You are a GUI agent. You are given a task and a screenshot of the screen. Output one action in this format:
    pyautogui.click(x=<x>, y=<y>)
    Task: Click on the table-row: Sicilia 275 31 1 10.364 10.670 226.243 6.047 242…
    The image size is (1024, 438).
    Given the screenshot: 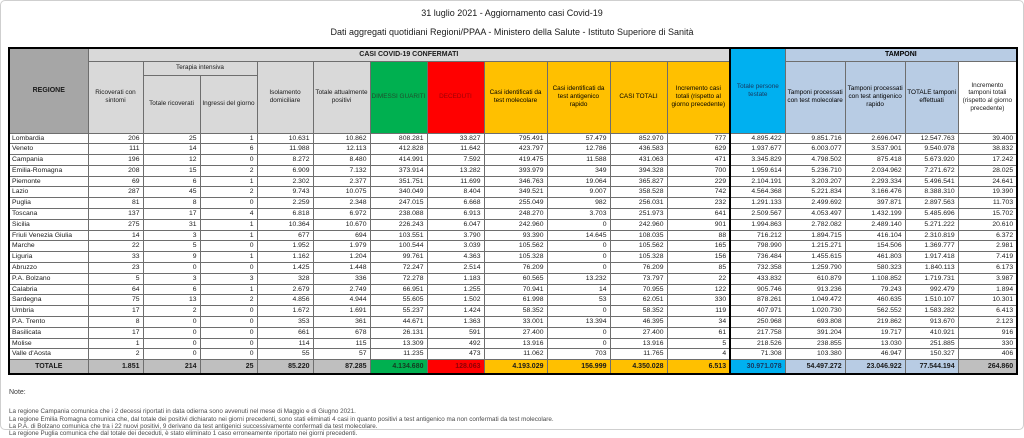 What is the action you would take?
    pyautogui.click(x=513, y=224)
    